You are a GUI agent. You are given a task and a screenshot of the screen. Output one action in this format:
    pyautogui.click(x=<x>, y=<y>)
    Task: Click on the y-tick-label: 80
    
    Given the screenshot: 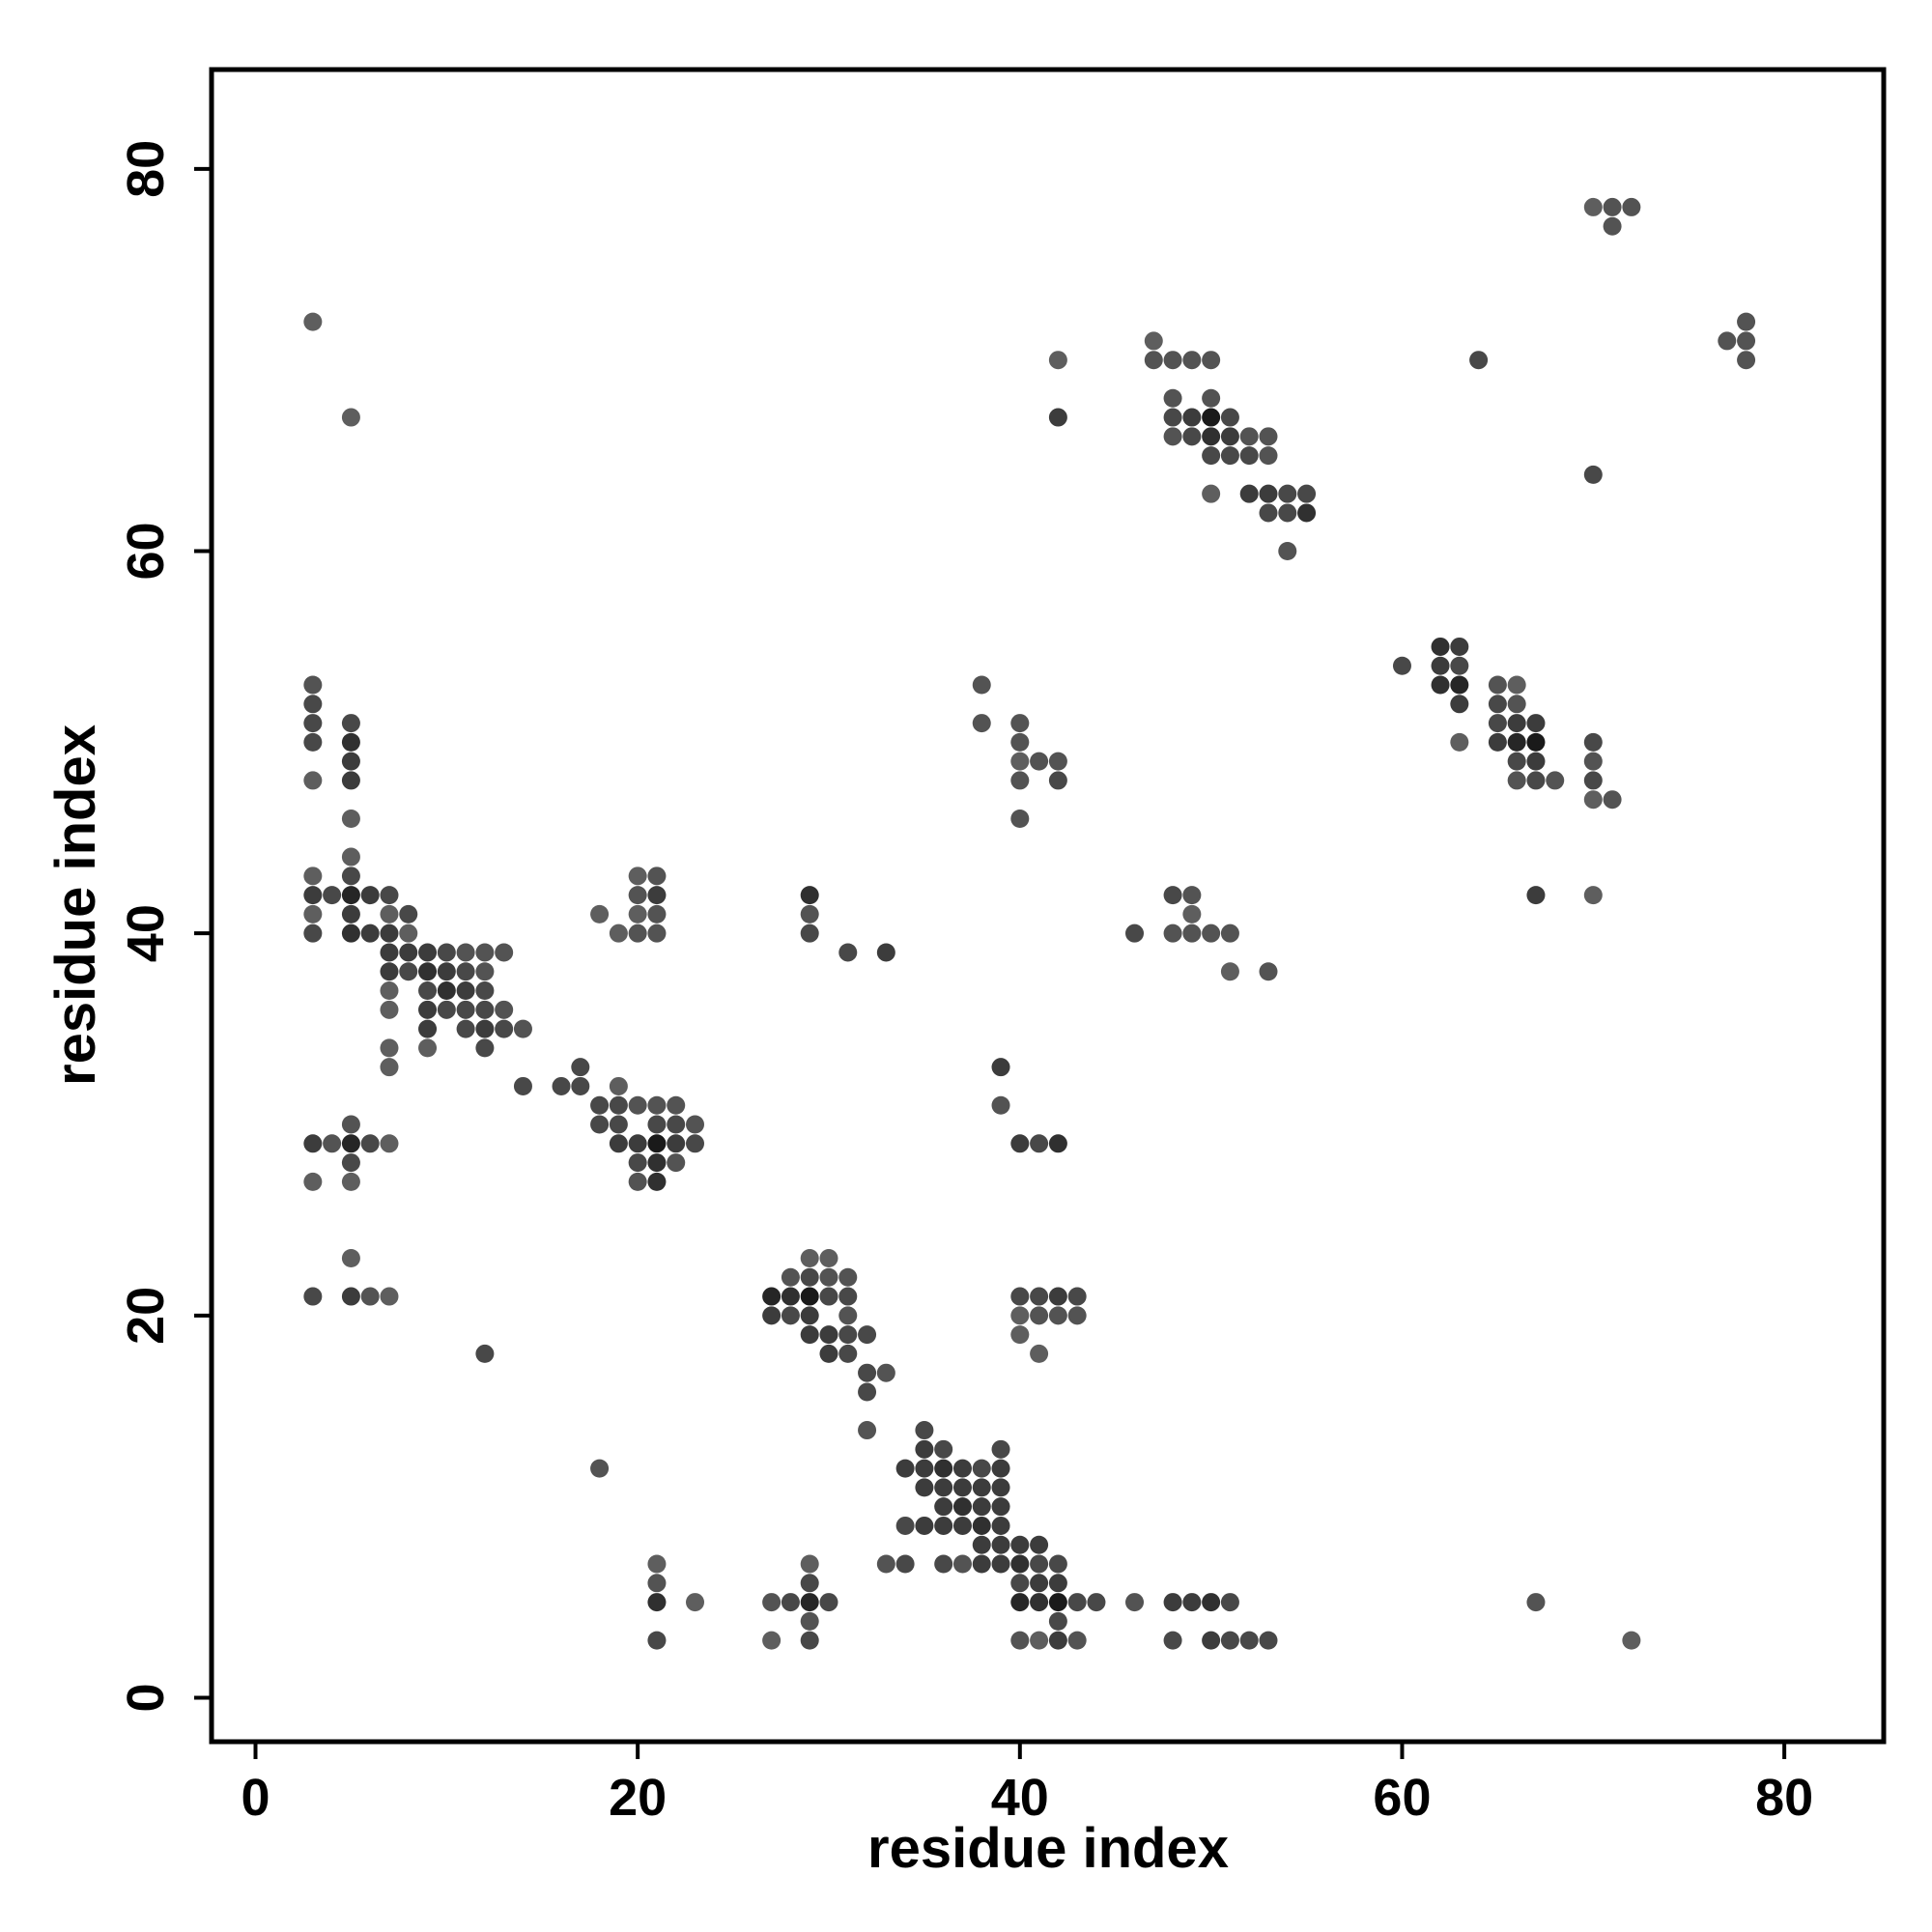 What is the action you would take?
    pyautogui.click(x=146, y=169)
    